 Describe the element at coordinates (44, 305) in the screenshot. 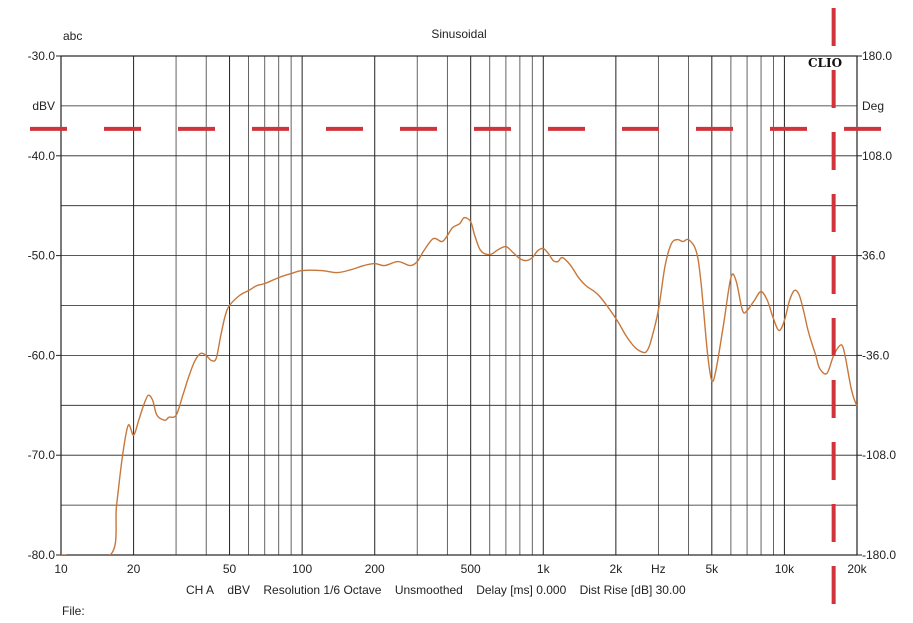

I see `y-axis-left: -30.0 -40.0 -50.0 -60.0 -70.0 -80.0` at that location.